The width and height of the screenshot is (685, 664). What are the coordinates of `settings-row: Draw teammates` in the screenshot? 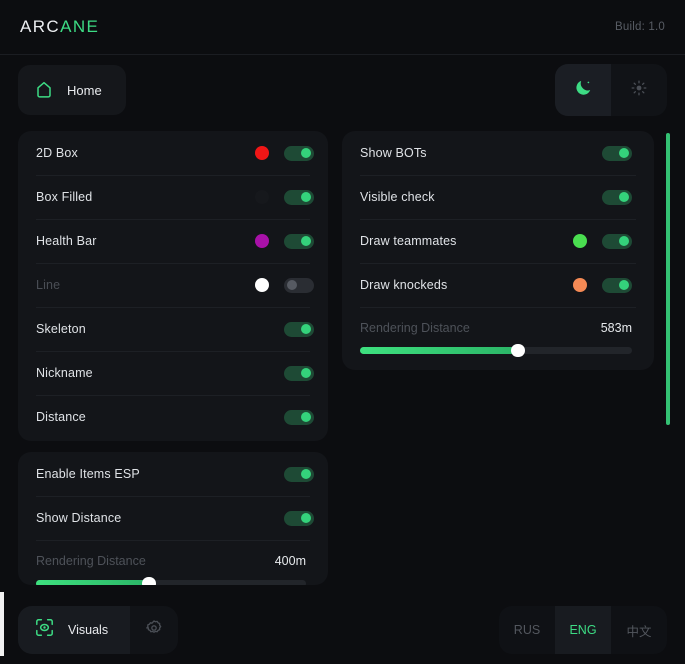 It's located at (498, 241).